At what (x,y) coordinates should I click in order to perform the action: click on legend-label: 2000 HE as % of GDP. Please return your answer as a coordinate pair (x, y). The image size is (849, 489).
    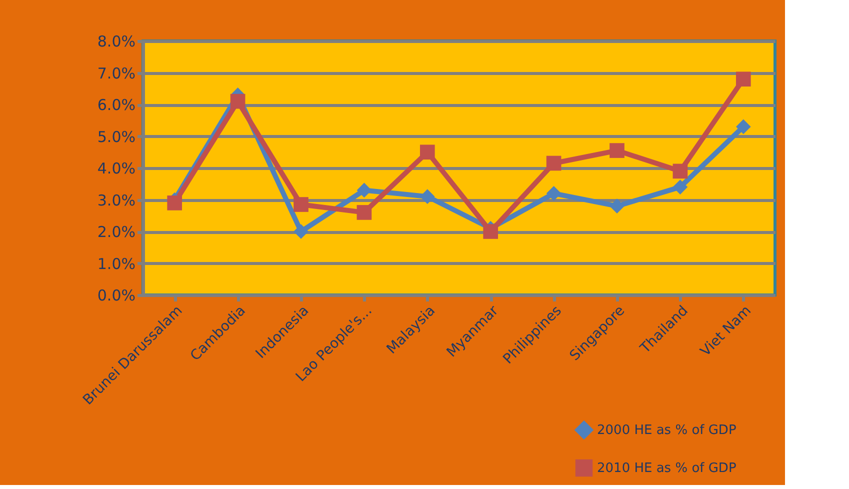
    Looking at the image, I should click on (666, 430).